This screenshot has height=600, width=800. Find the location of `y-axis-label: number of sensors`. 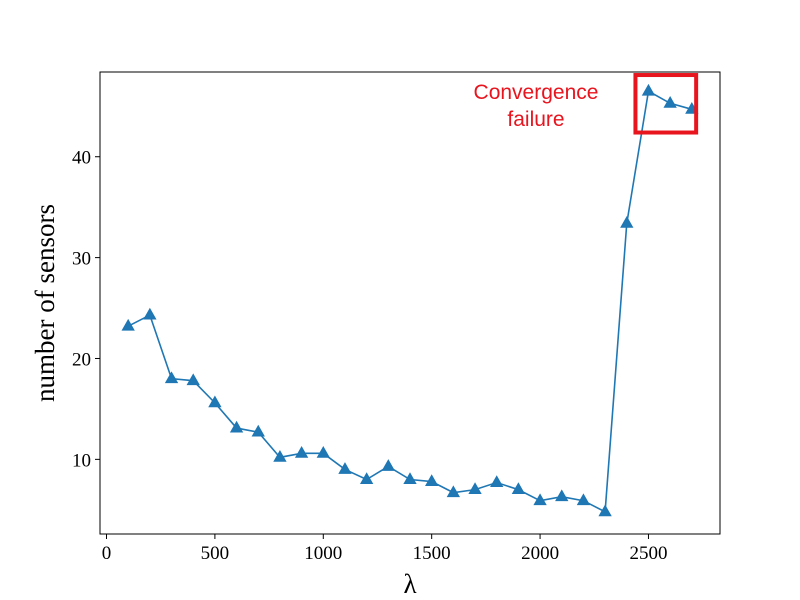

y-axis-label: number of sensors is located at coordinates (45, 303).